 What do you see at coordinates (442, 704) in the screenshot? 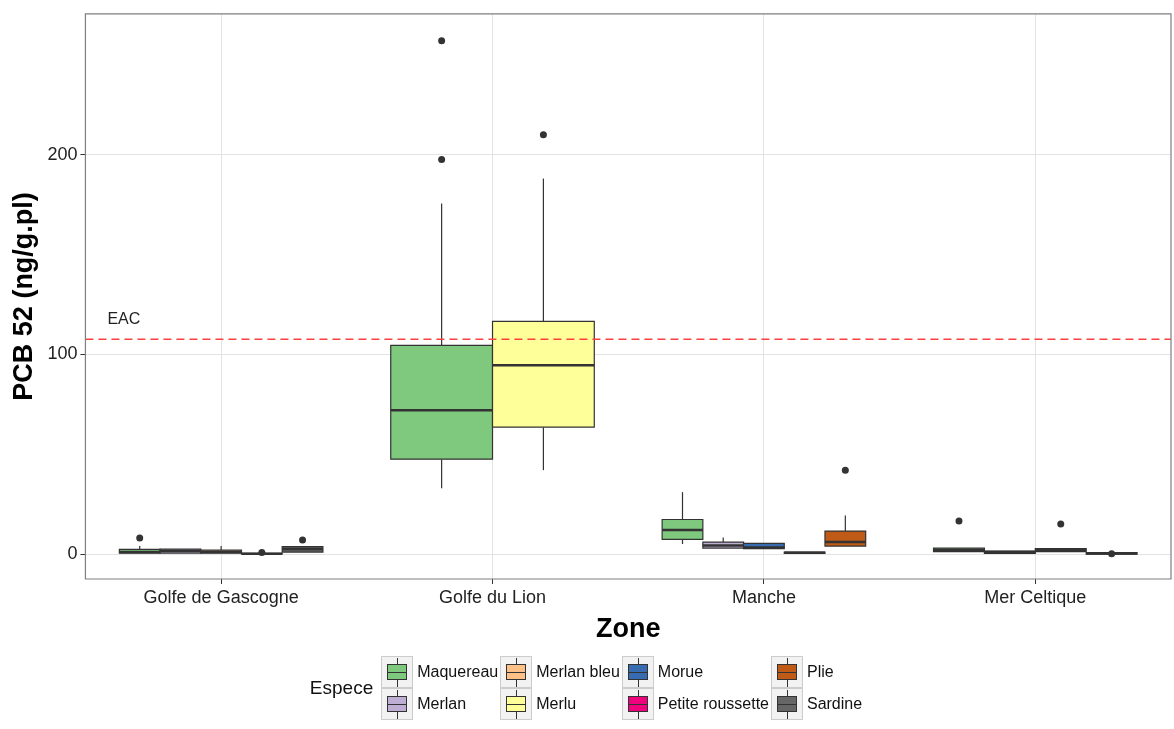
I see `legend-label: Merlan` at bounding box center [442, 704].